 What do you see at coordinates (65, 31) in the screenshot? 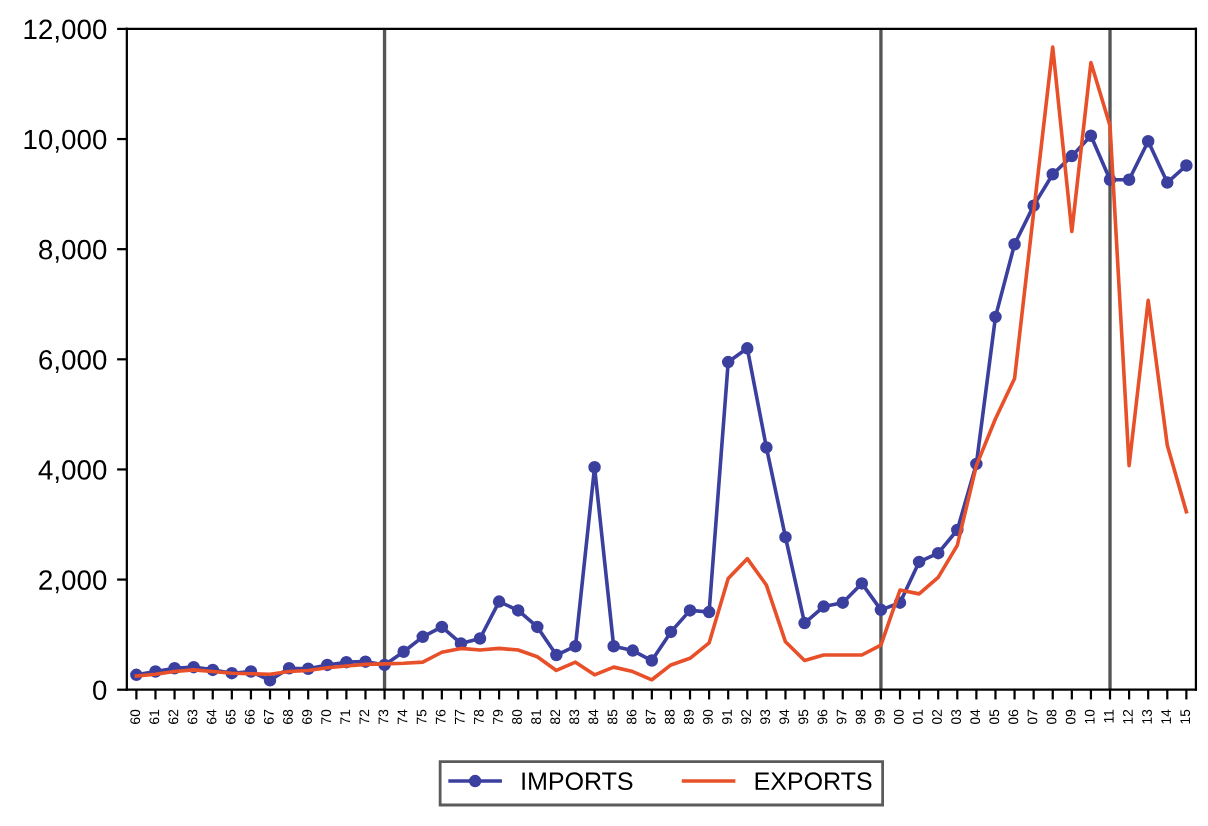
I see `y-tick-label: 12,000` at bounding box center [65, 31].